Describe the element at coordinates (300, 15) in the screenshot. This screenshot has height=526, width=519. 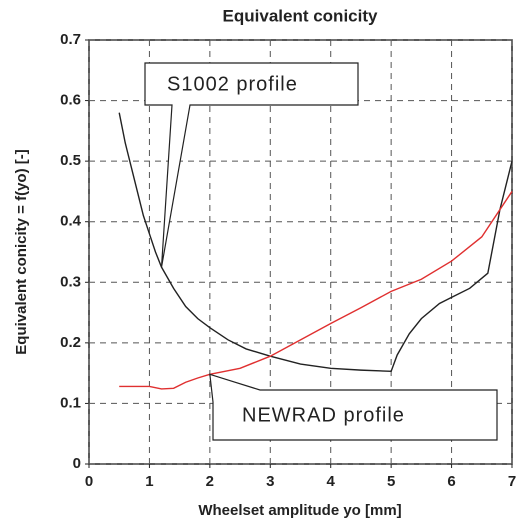
I see `chart-title: Equivalent conicity` at that location.